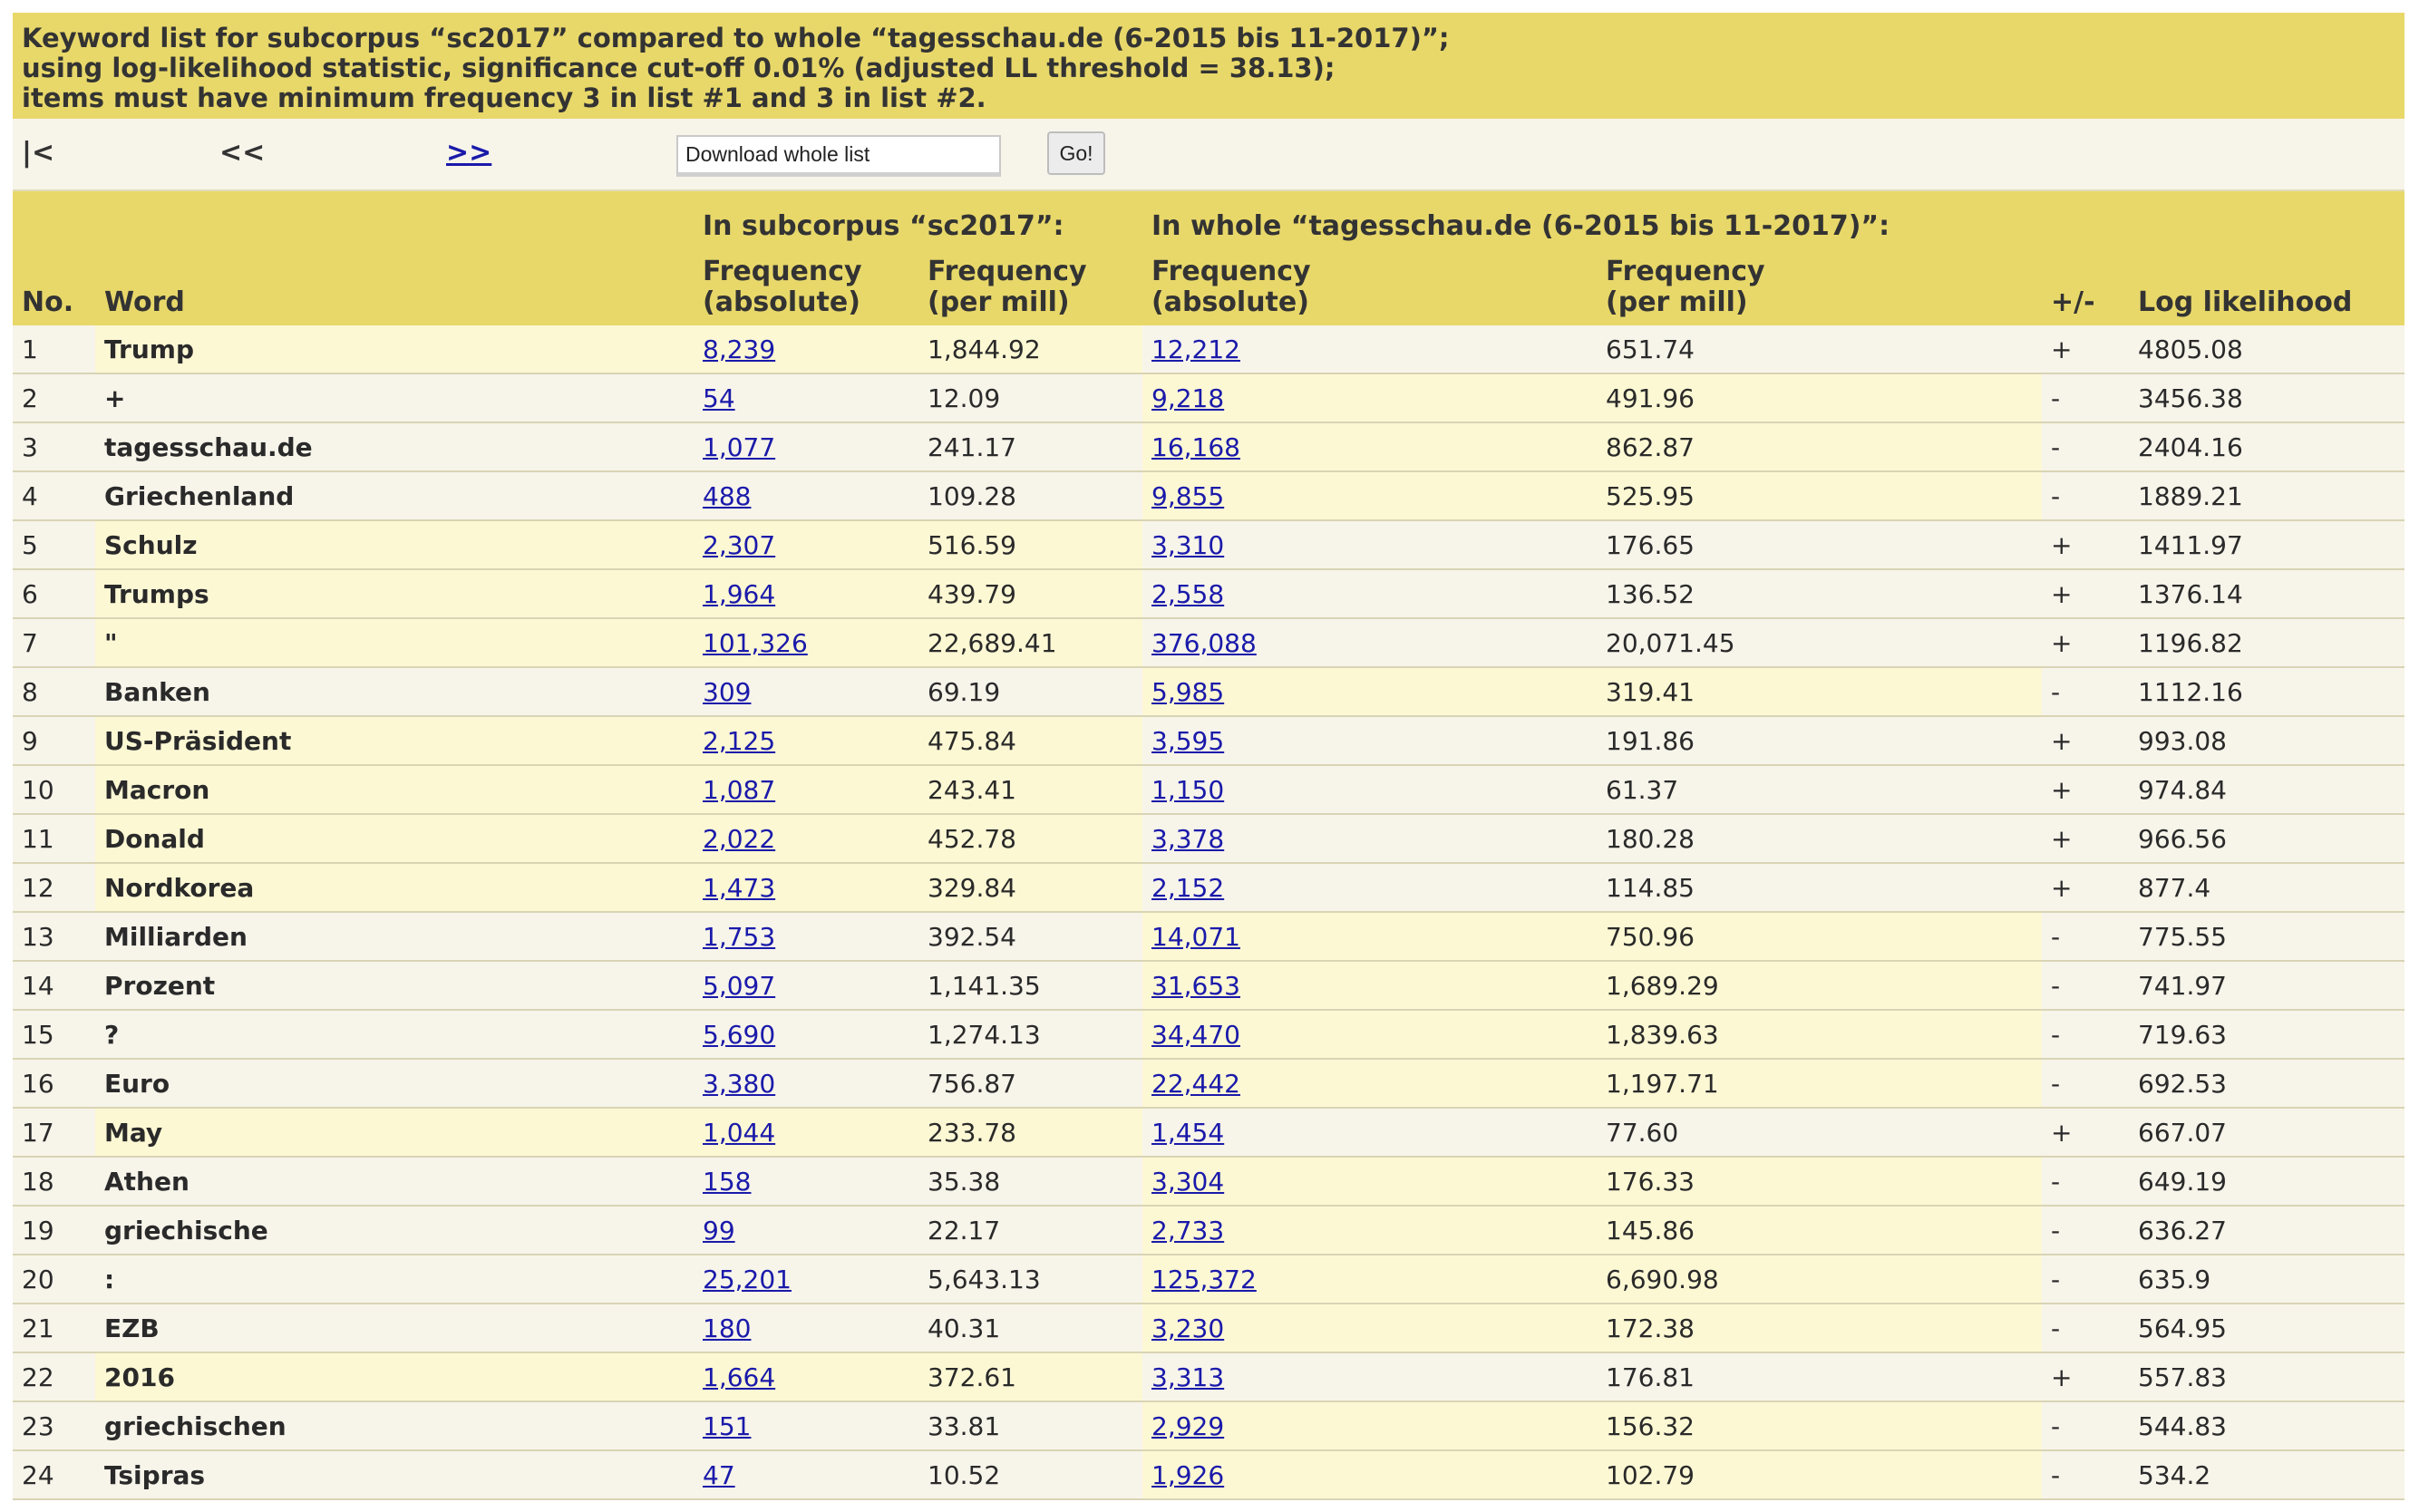 The image size is (2419, 1512). I want to click on cell-whole-freq-abs-link: 3,304, so click(1188, 1181).